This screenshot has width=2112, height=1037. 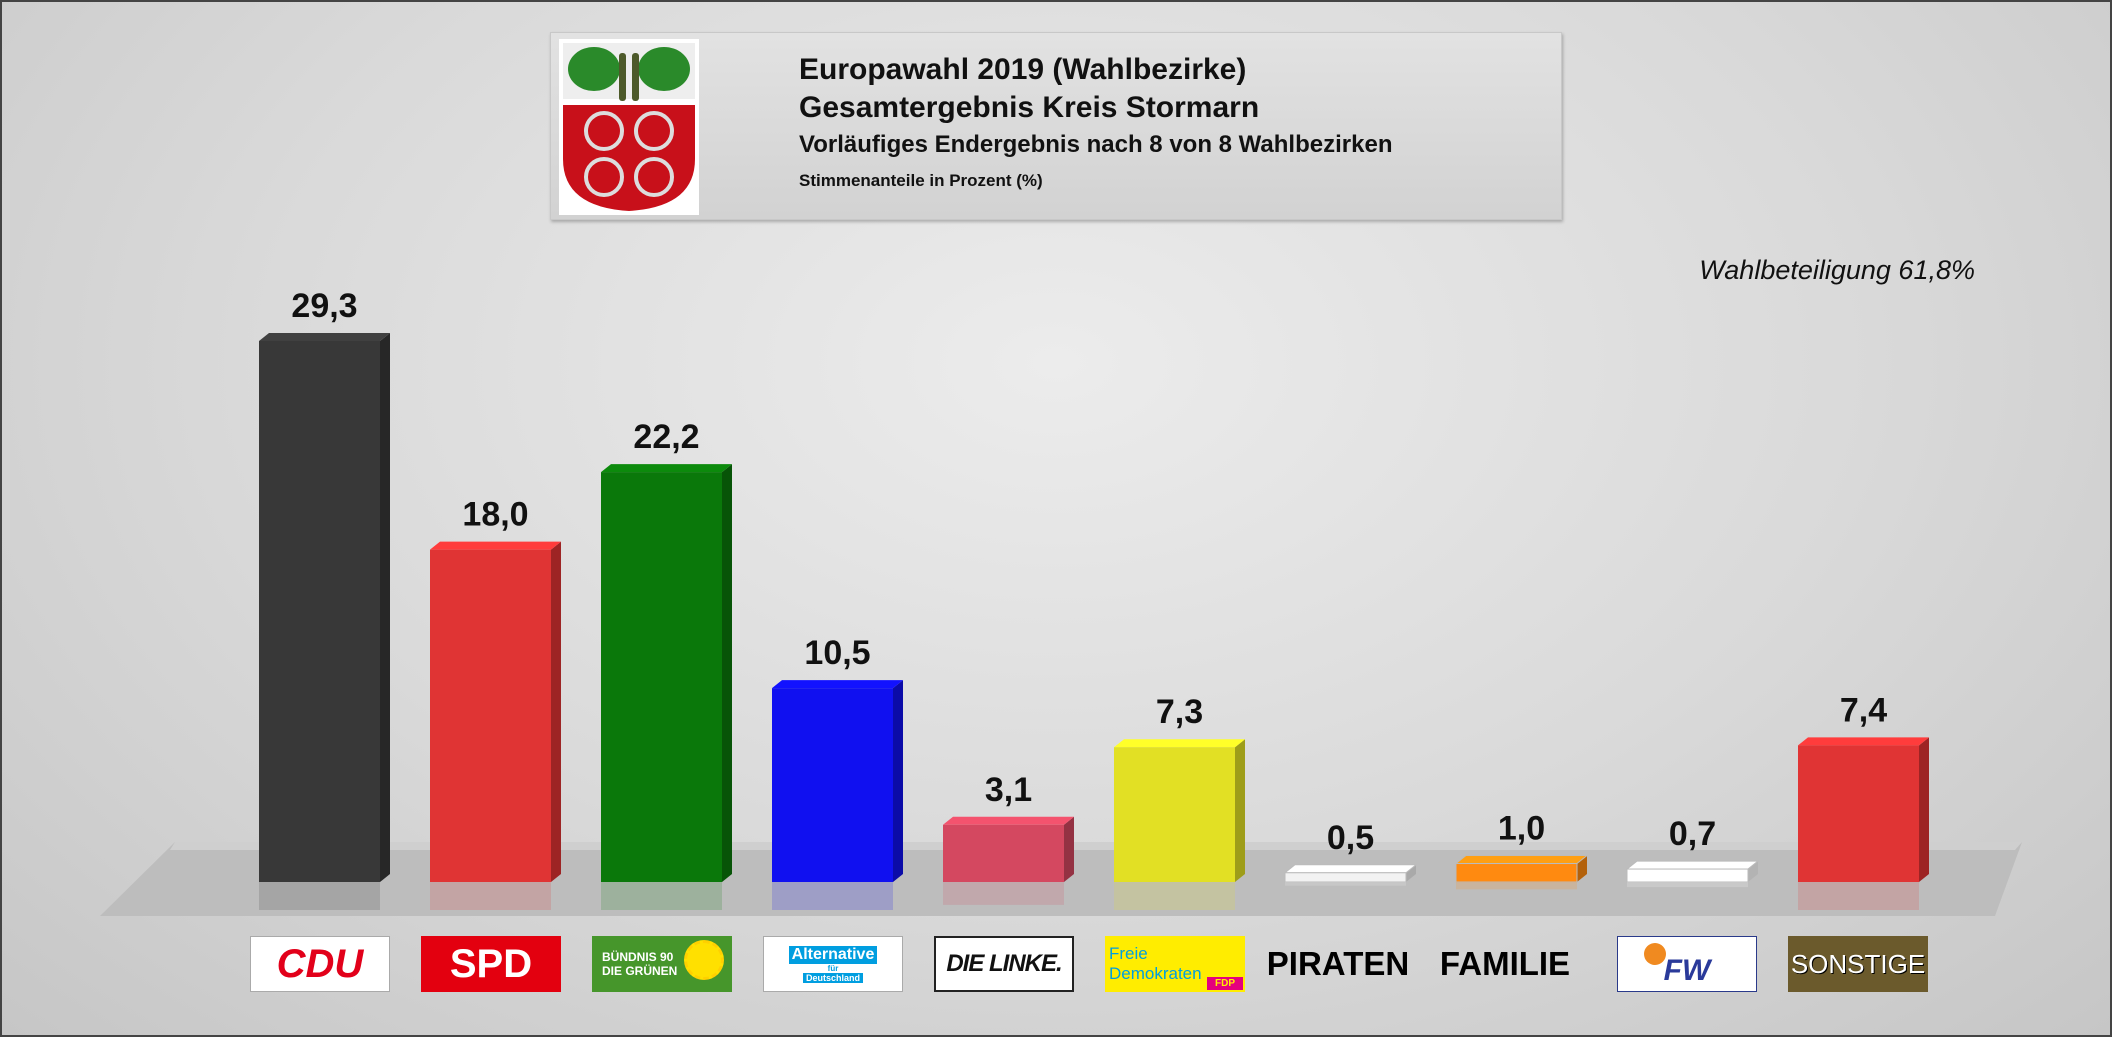 I want to click on bar-AfD, so click(x=832, y=785).